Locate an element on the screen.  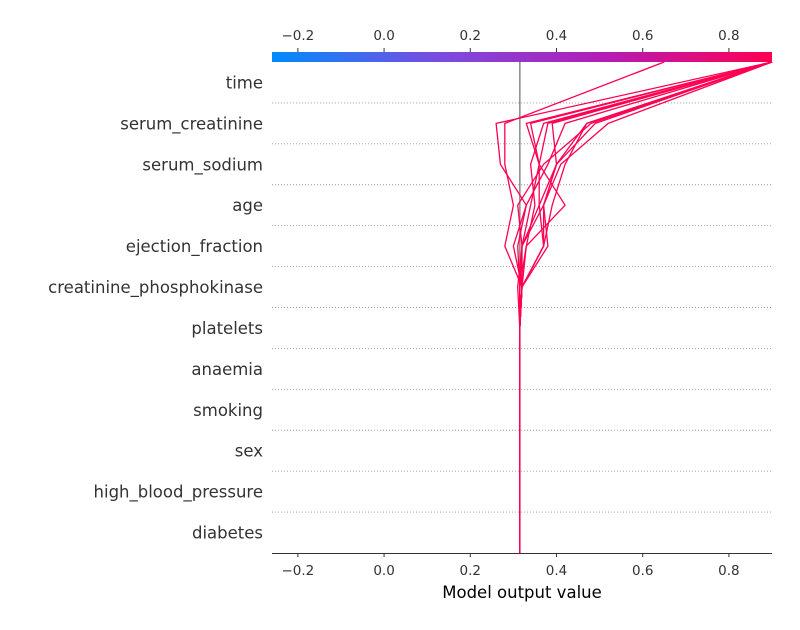
feature-label-ejection-fraction: ejection_fraction is located at coordinates (194, 247).